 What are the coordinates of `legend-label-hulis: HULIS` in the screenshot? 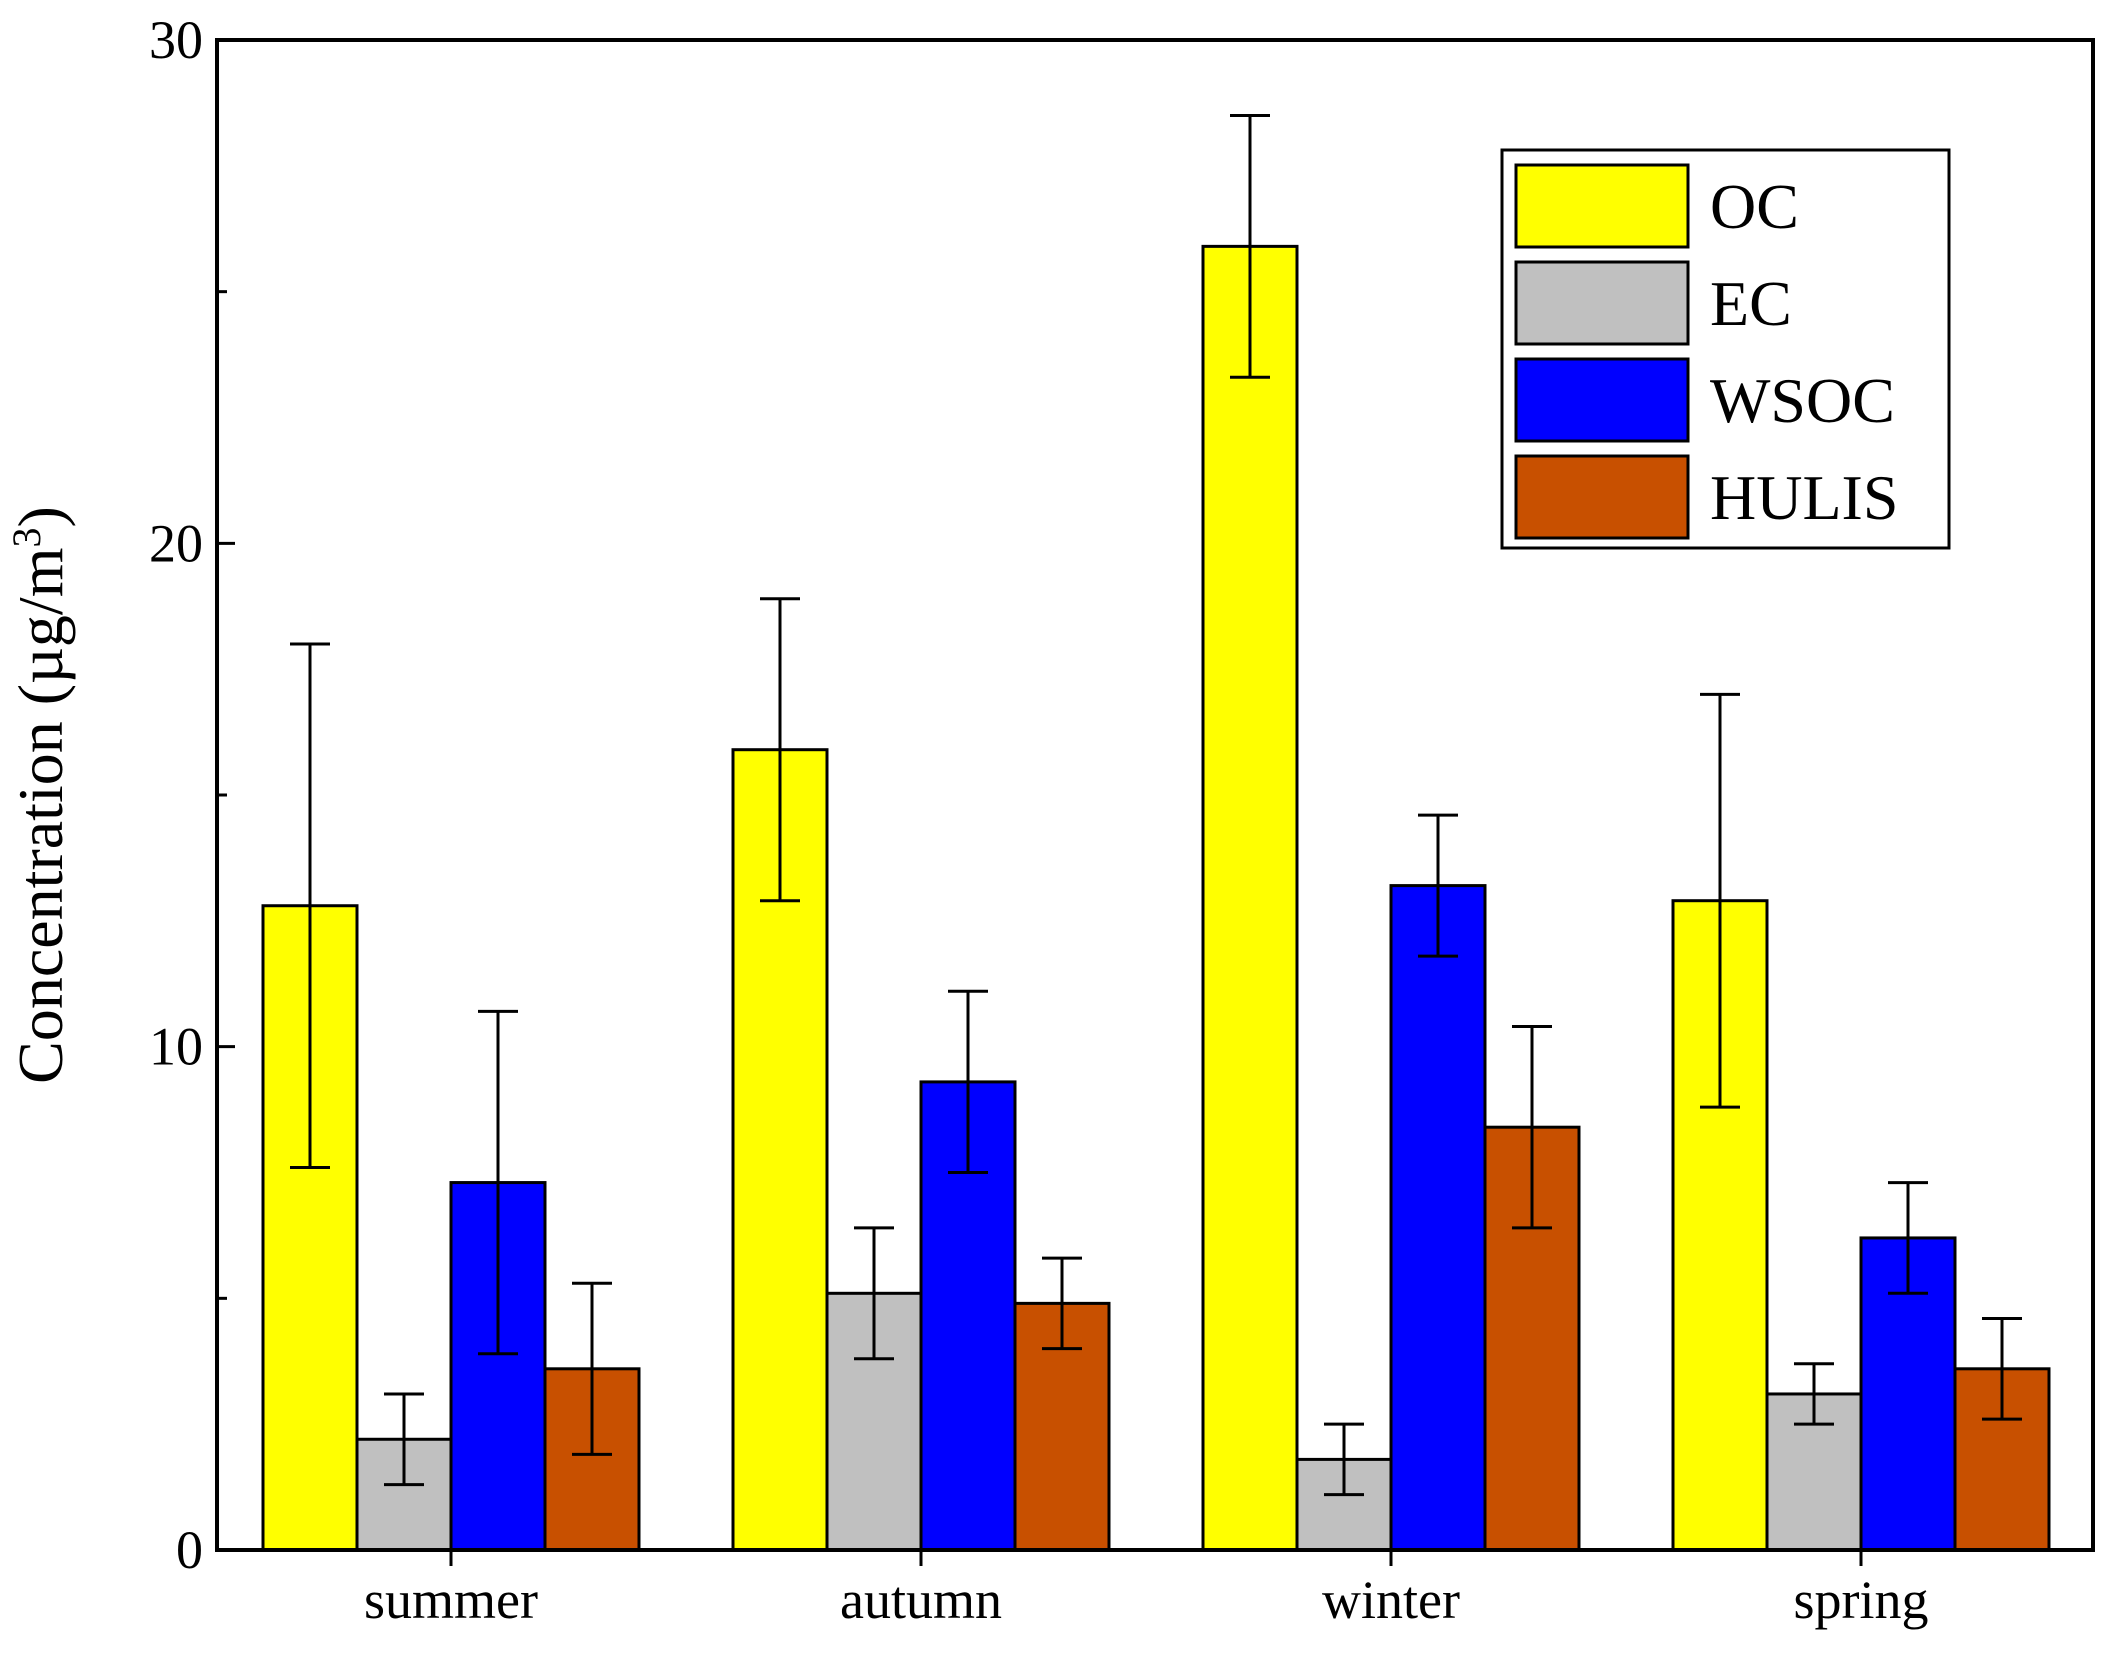 It's located at (1804, 497).